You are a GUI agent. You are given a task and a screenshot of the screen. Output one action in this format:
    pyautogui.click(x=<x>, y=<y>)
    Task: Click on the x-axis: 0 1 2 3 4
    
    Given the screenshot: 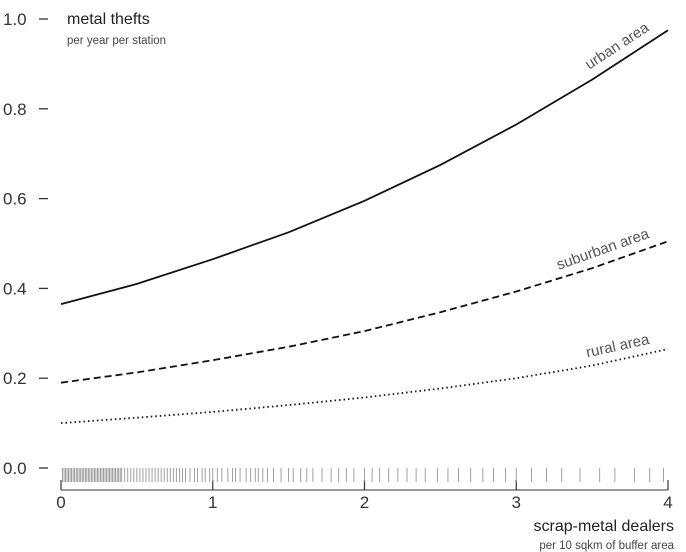 What is the action you would take?
    pyautogui.click(x=364, y=496)
    